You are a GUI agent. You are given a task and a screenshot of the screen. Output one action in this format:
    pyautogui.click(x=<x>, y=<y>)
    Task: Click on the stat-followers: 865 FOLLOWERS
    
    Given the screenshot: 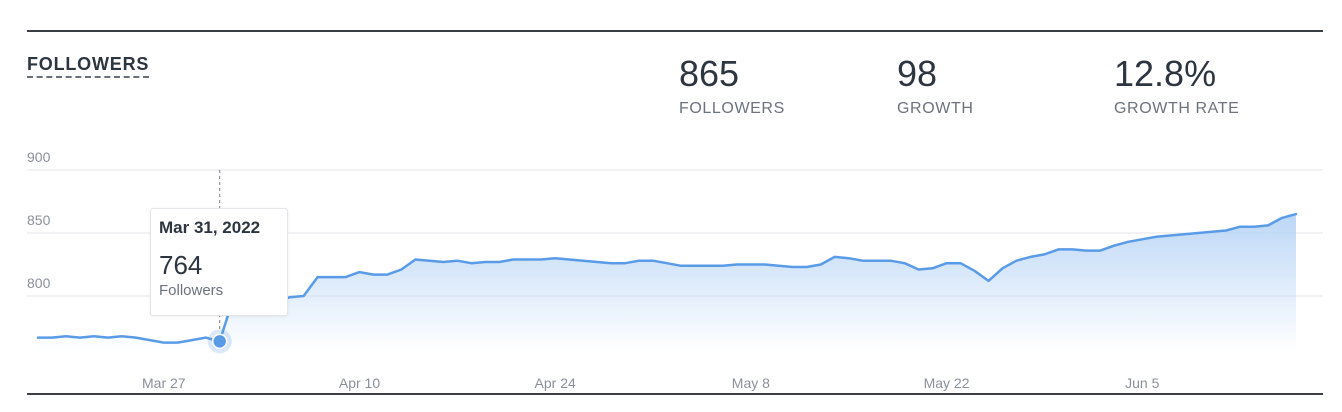 What is the action you would take?
    pyautogui.click(x=732, y=85)
    